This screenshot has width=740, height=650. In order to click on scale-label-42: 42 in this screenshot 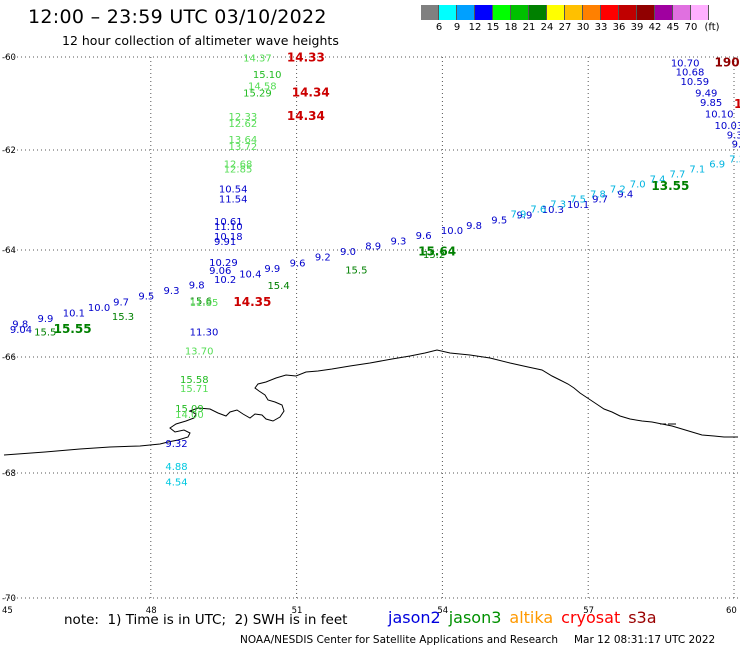, I will do `click(655, 27)`.